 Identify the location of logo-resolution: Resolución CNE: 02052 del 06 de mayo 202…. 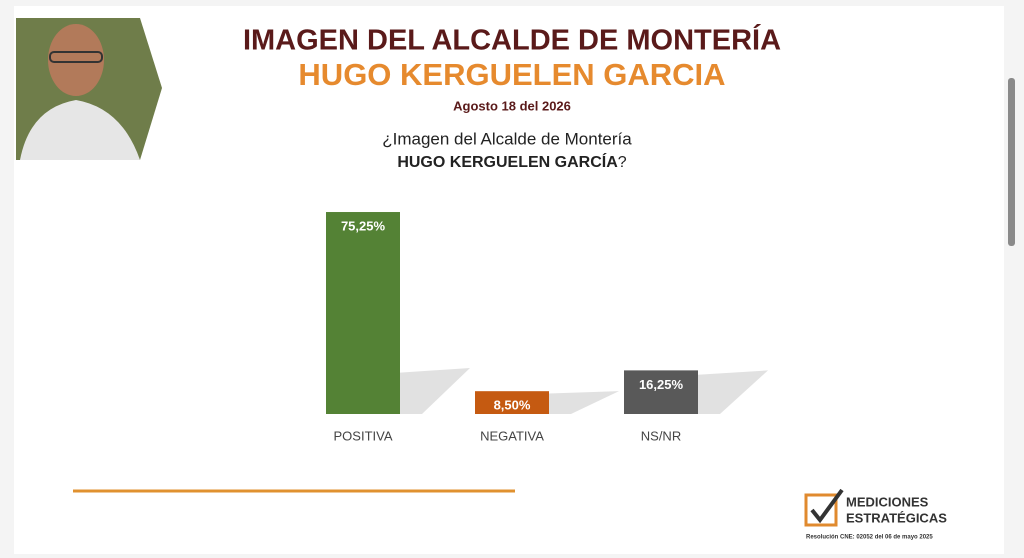
(869, 538).